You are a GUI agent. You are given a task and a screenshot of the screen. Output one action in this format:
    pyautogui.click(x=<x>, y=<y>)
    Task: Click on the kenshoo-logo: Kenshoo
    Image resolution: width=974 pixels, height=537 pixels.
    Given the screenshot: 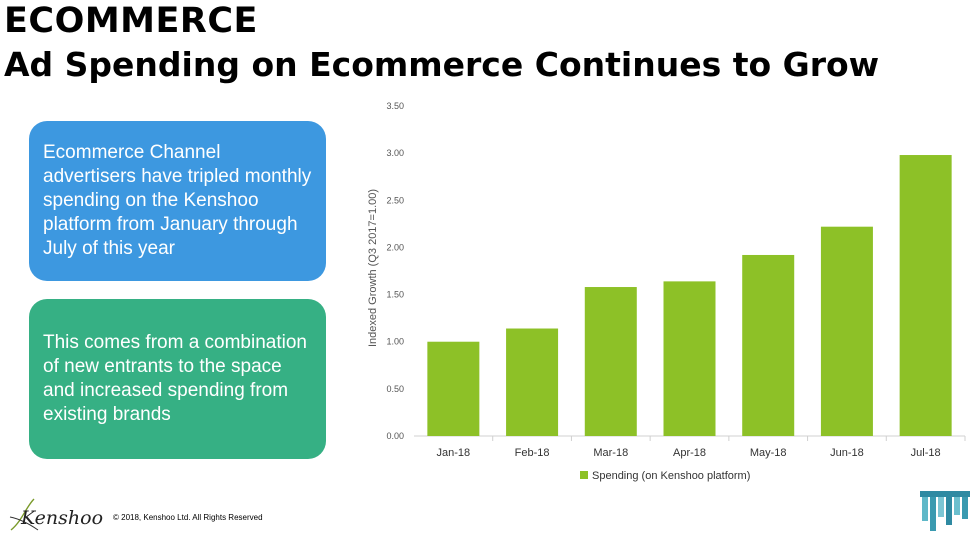 What is the action you would take?
    pyautogui.click(x=56, y=514)
    